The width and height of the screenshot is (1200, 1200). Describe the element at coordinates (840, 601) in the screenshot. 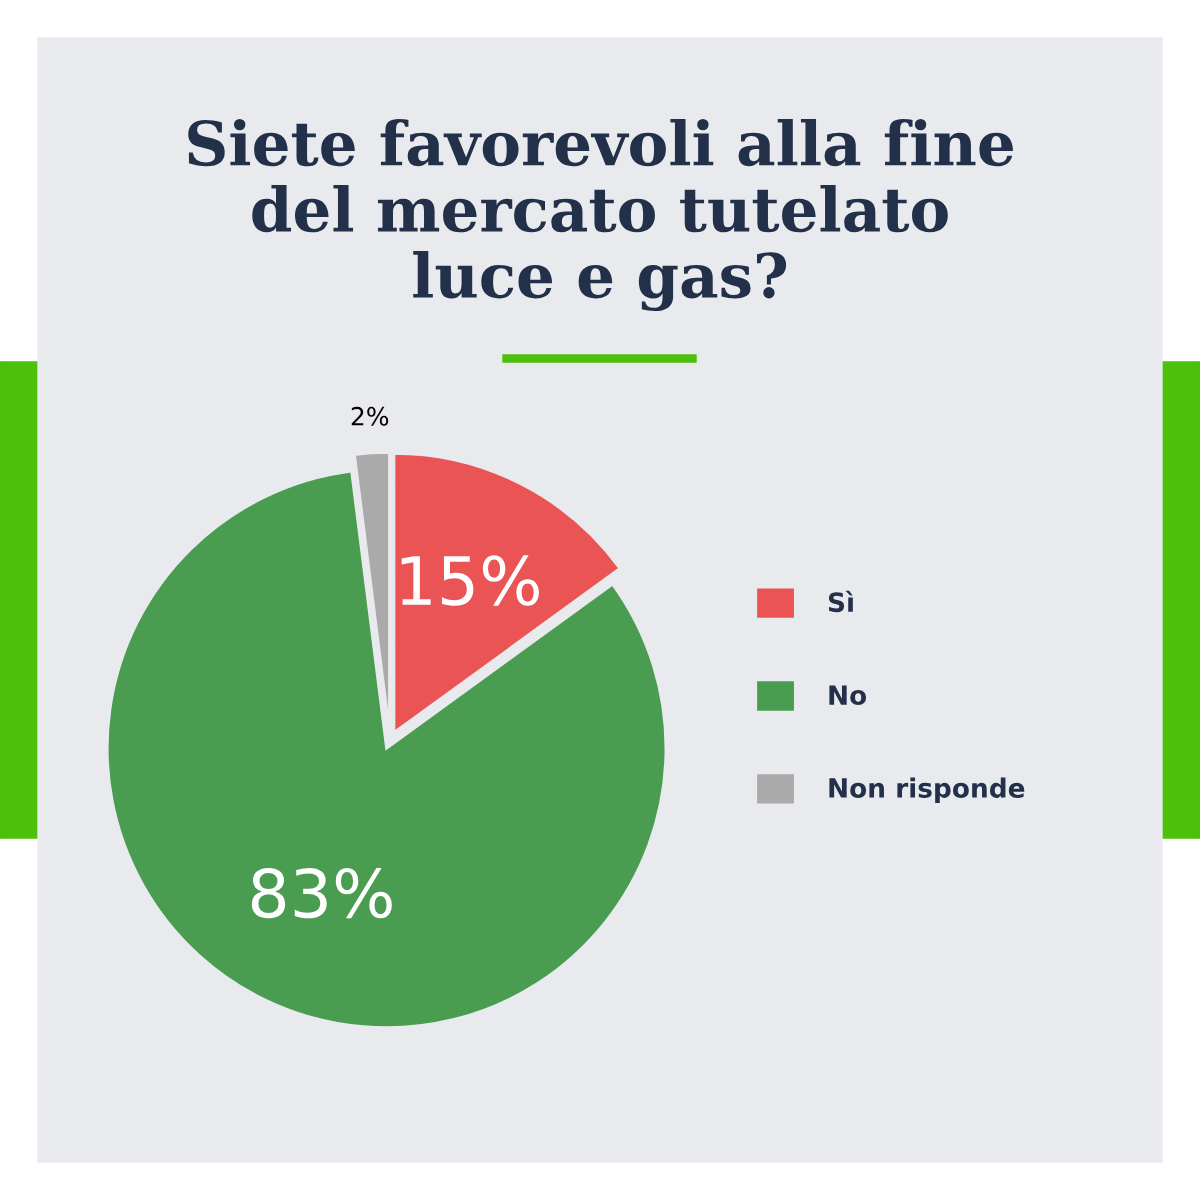

I see `legend-label: Sì` at that location.